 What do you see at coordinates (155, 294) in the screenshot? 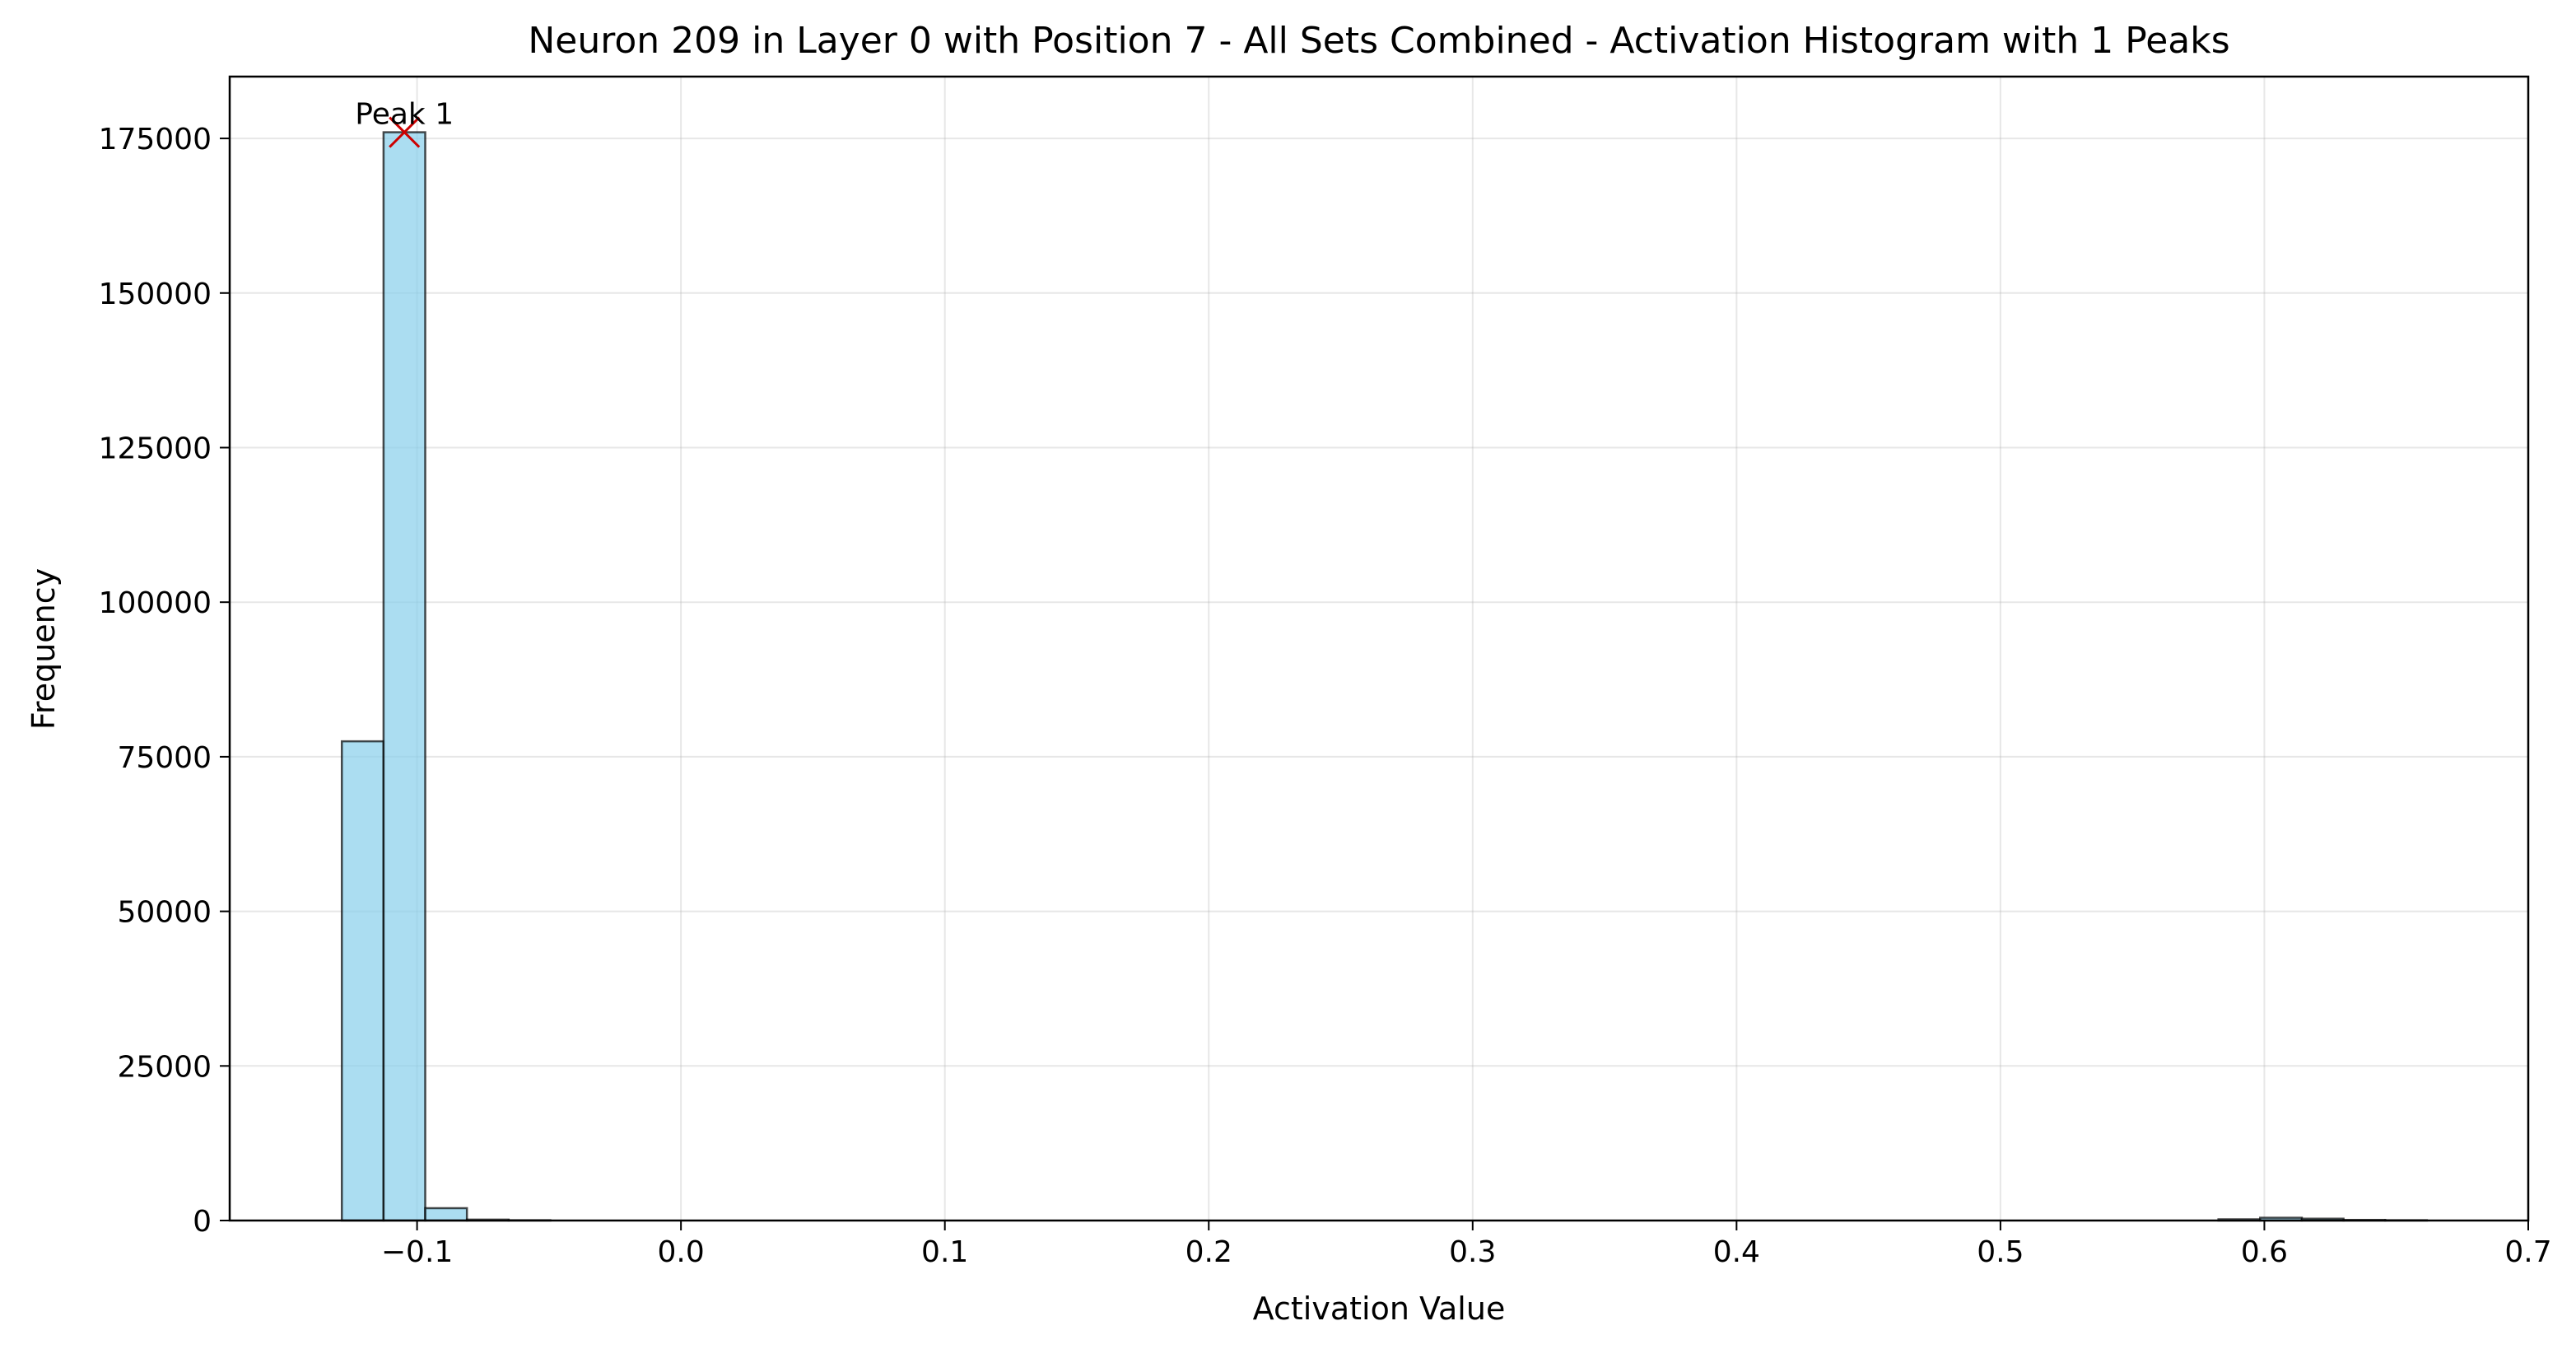
I see `y-tick-label: 150000` at bounding box center [155, 294].